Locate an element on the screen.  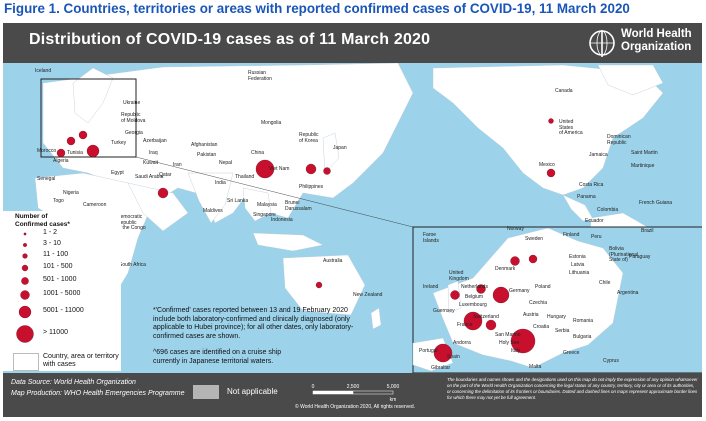
map-title-banner is located at coordinates (352, 43).